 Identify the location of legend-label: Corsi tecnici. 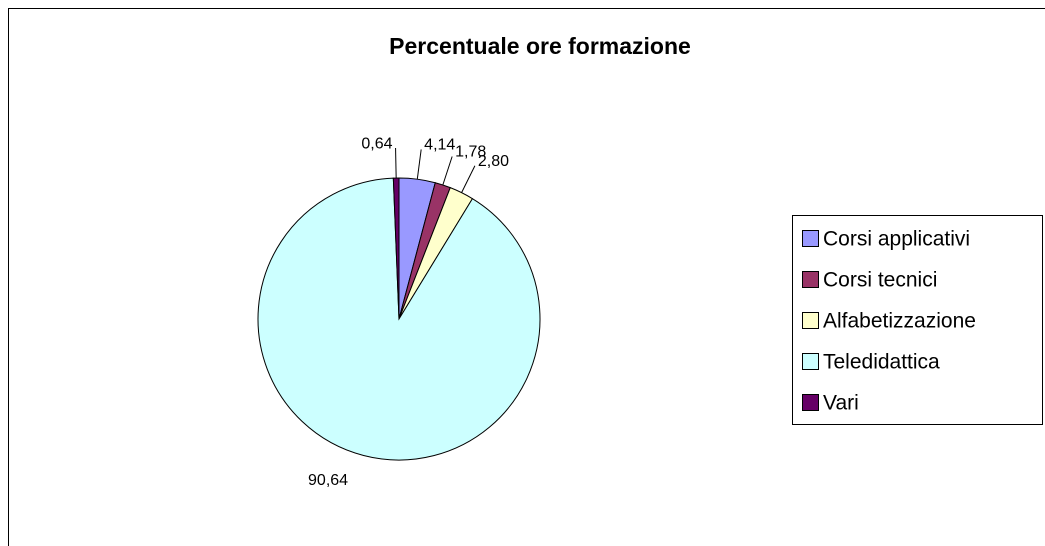
(880, 280).